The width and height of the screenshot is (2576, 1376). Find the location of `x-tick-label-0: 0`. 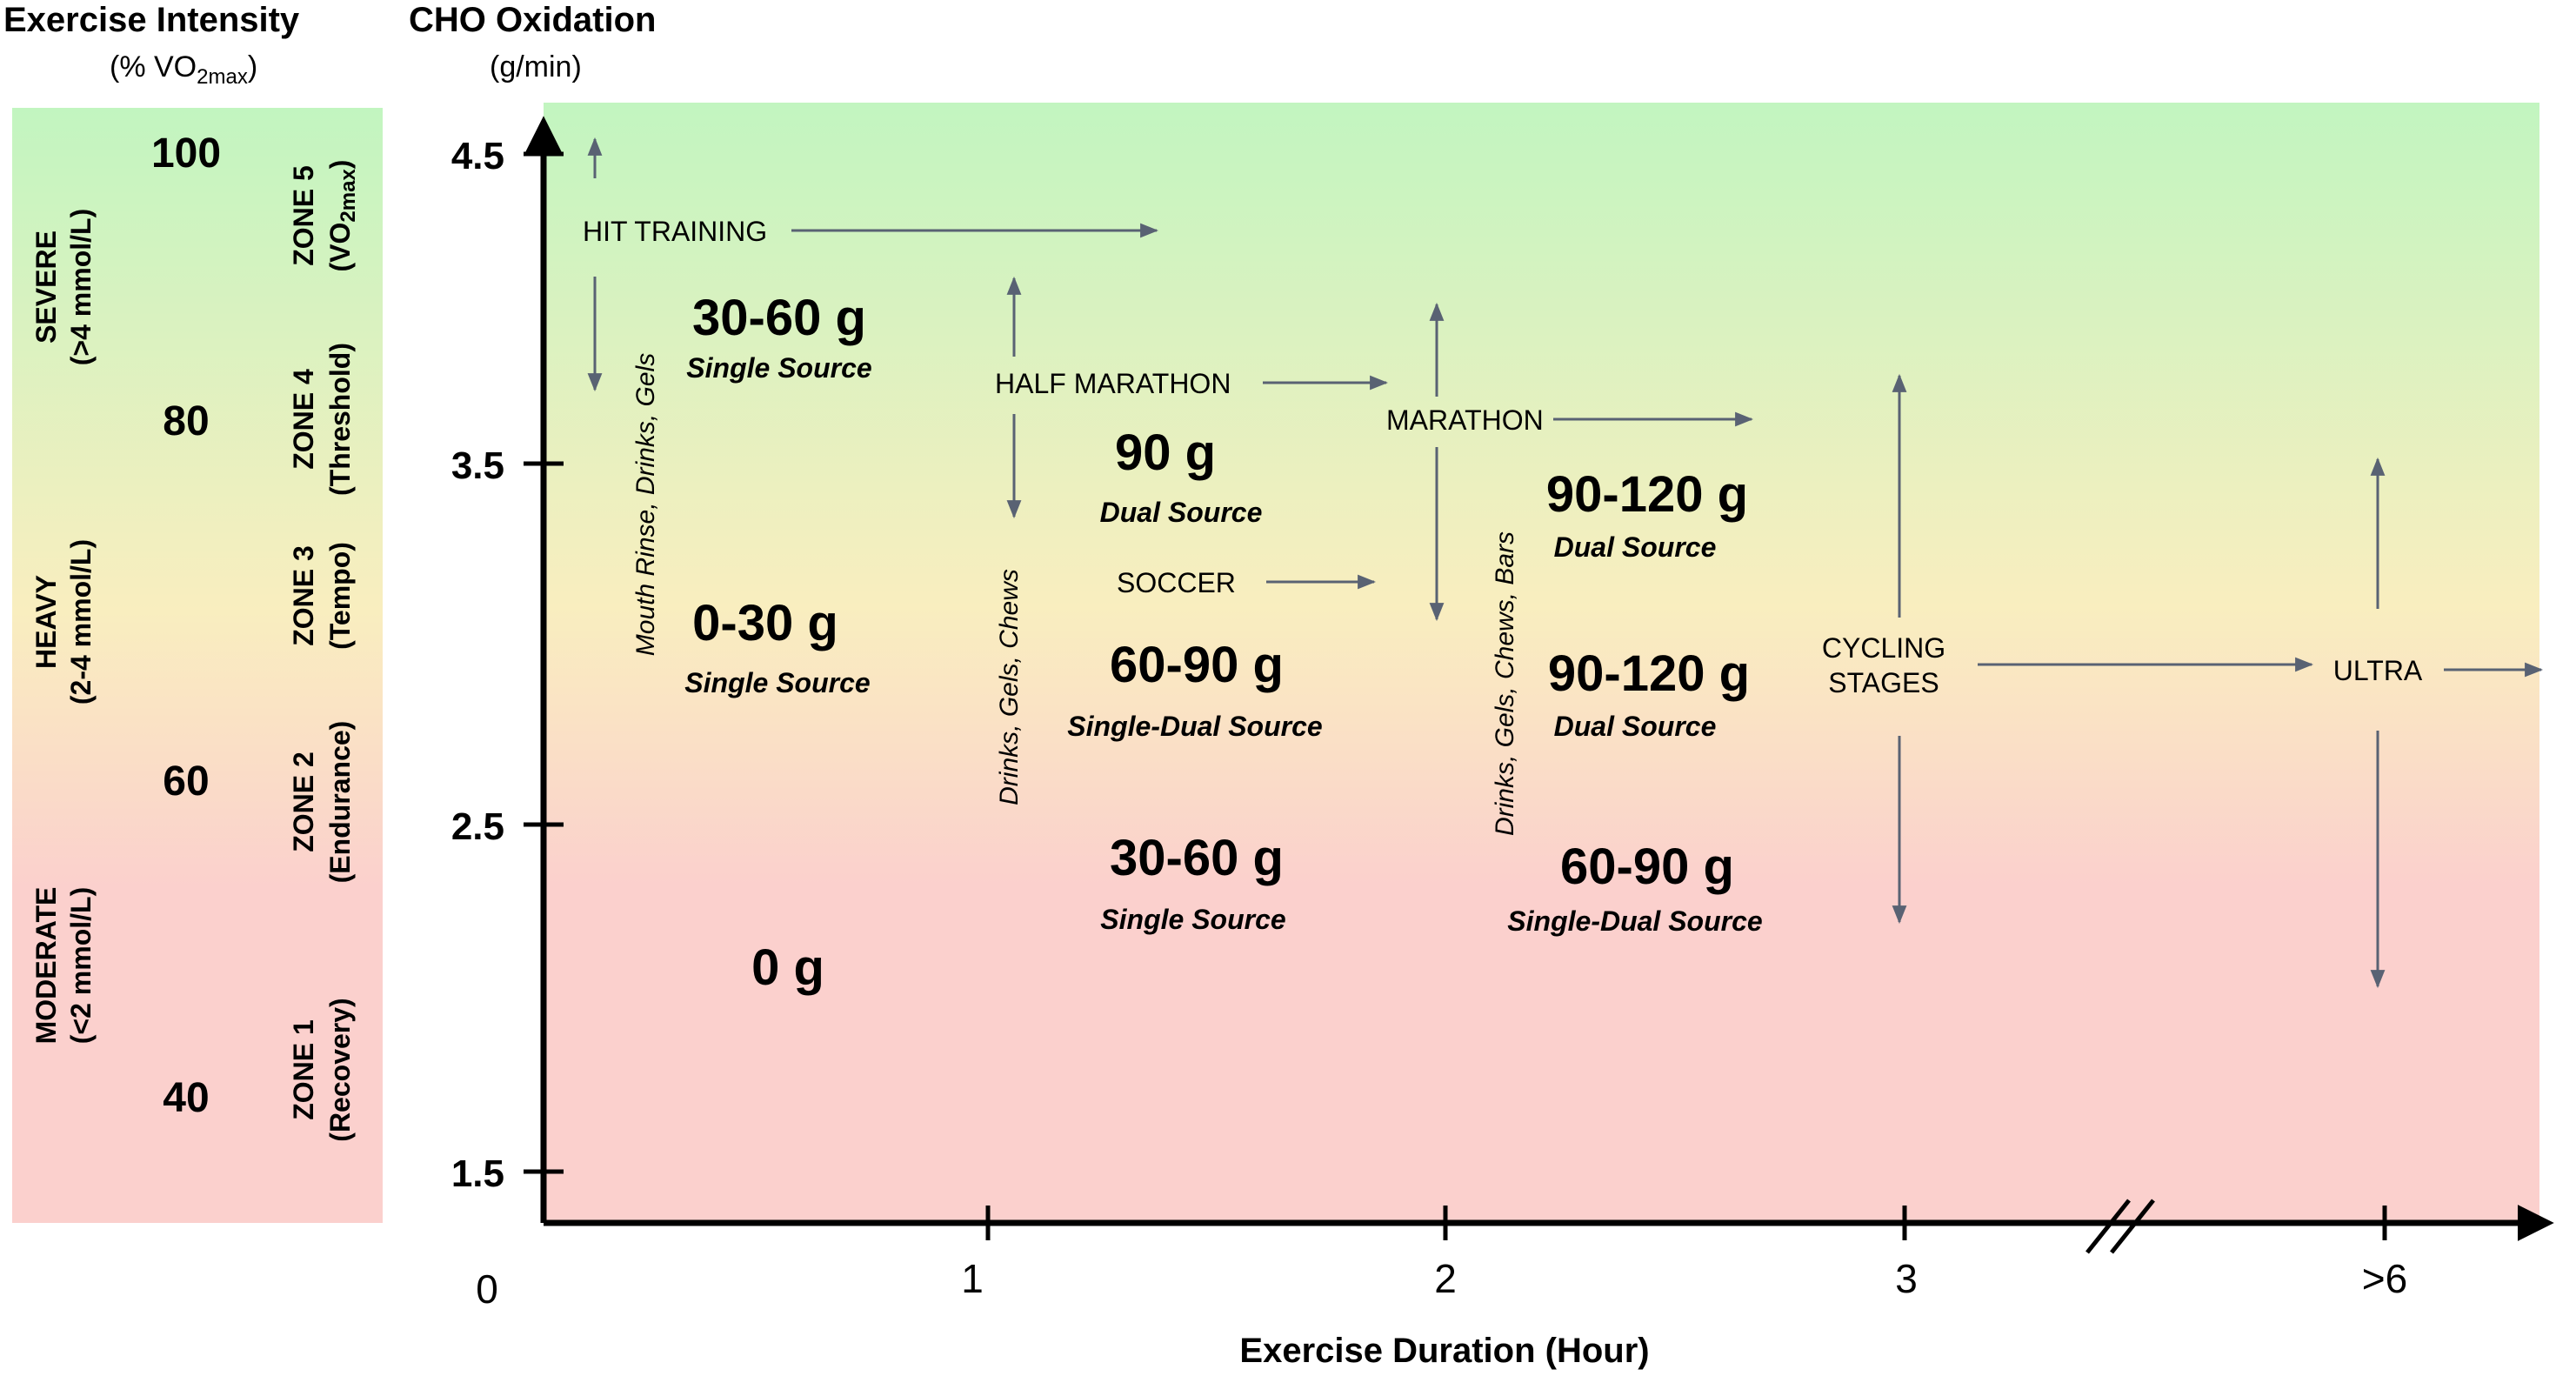

x-tick-label-0: 0 is located at coordinates (487, 1289).